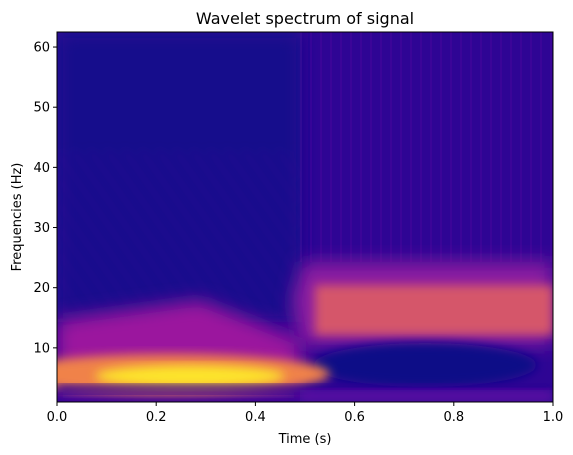 This screenshot has width=573, height=455. What do you see at coordinates (156, 417) in the screenshot?
I see `x-tick-label: 0.2` at bounding box center [156, 417].